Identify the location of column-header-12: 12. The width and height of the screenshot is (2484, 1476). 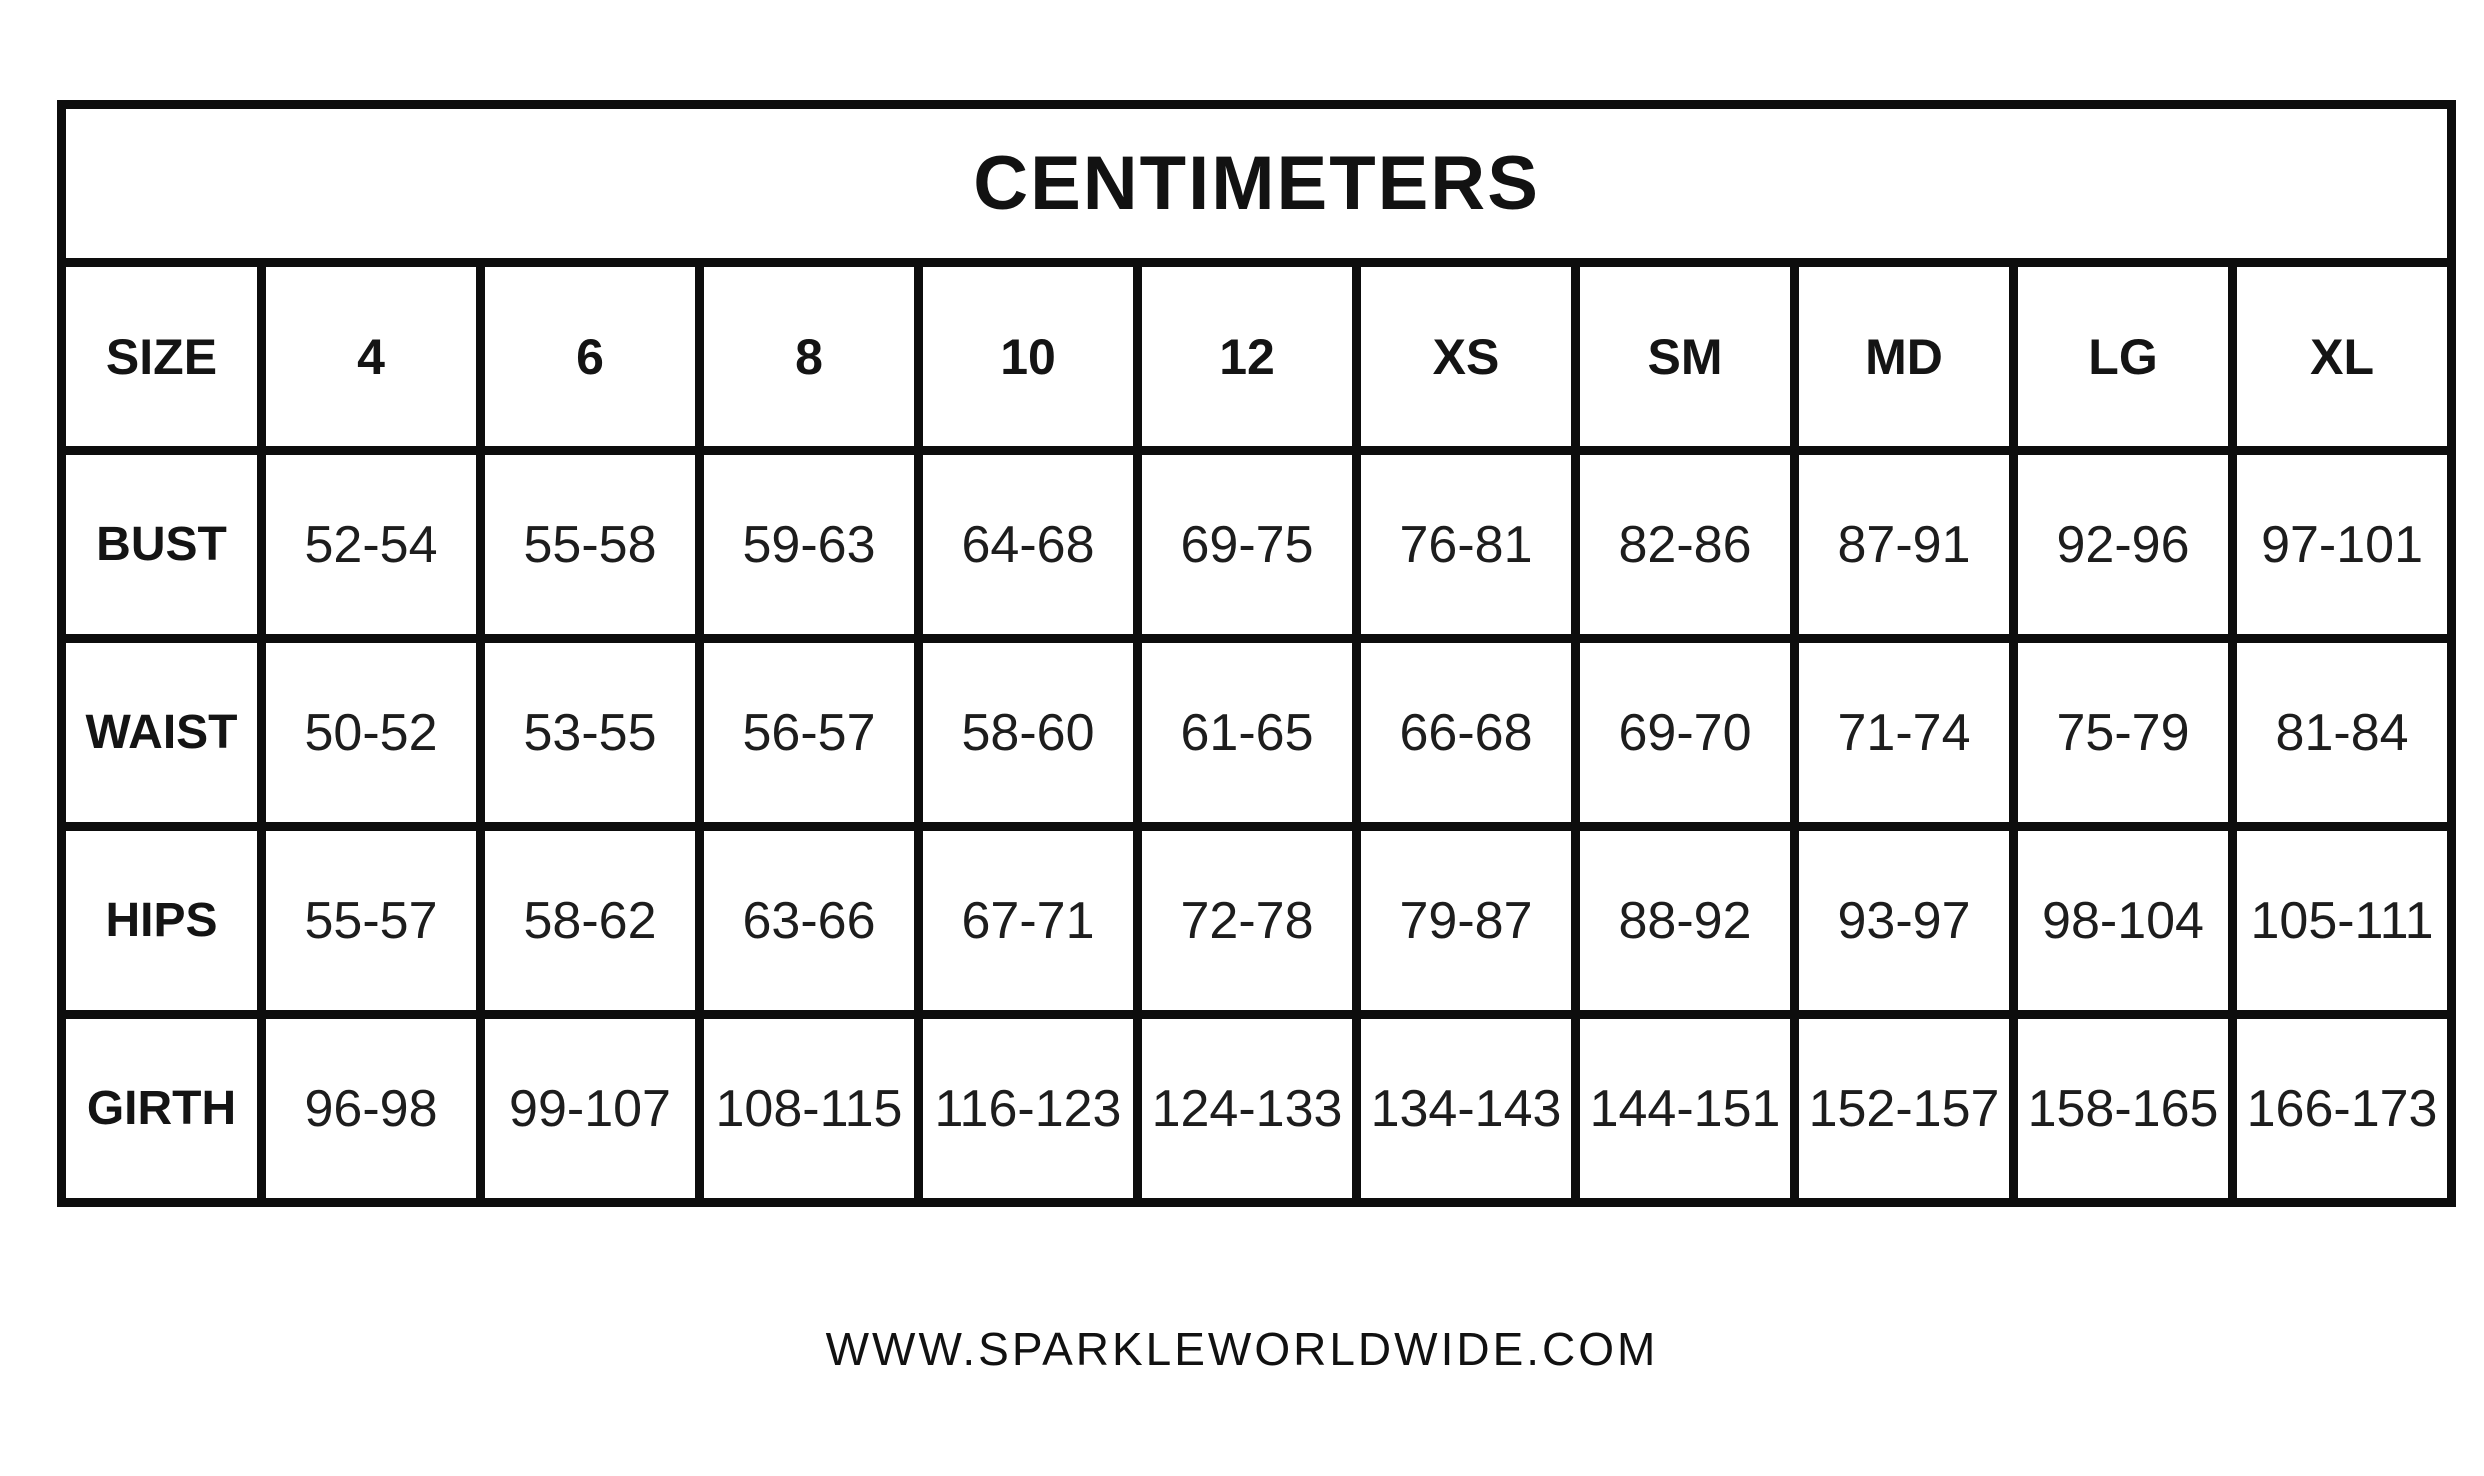
(1247, 356).